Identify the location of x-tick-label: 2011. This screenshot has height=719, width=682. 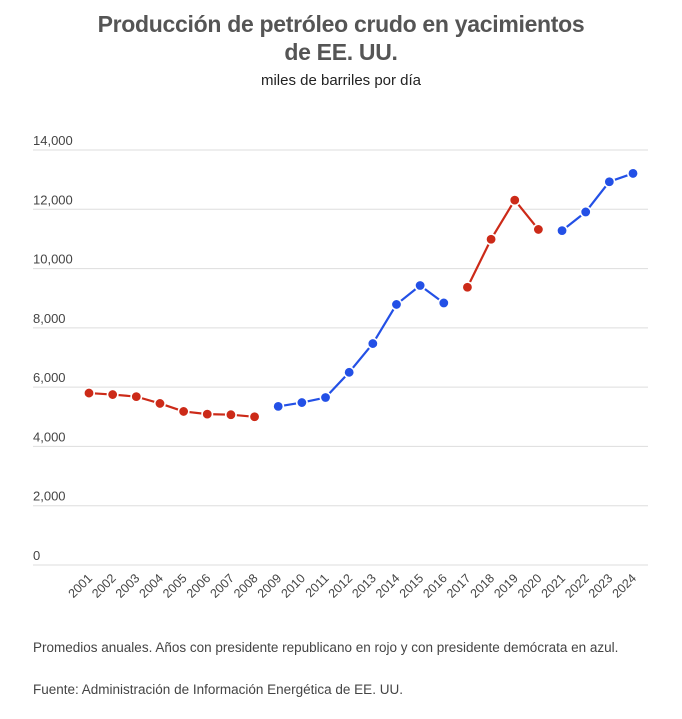
(317, 585).